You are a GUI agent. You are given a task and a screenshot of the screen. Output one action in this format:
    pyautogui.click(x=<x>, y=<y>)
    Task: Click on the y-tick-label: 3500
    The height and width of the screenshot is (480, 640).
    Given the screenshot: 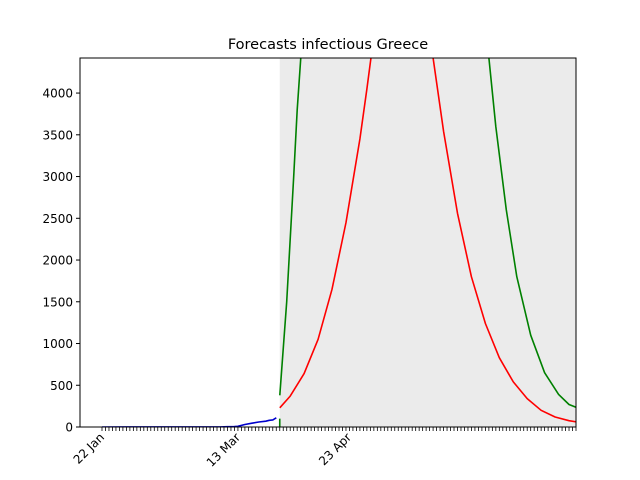 What is the action you would take?
    pyautogui.click(x=57, y=135)
    